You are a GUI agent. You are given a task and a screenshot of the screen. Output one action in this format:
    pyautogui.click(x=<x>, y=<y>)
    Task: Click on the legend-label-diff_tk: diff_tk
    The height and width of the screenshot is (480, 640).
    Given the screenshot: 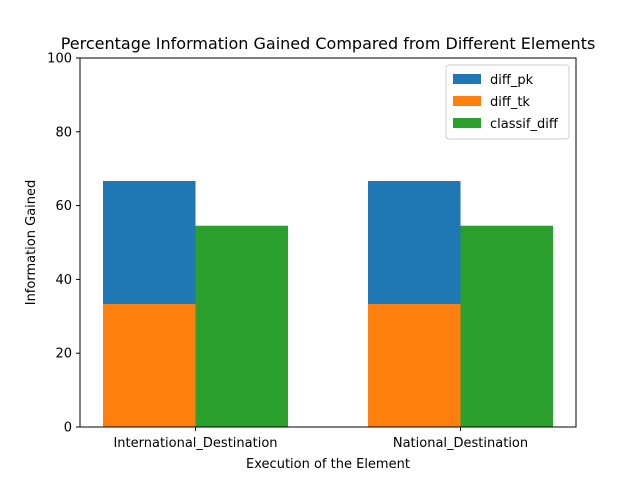 What is the action you would take?
    pyautogui.click(x=510, y=102)
    